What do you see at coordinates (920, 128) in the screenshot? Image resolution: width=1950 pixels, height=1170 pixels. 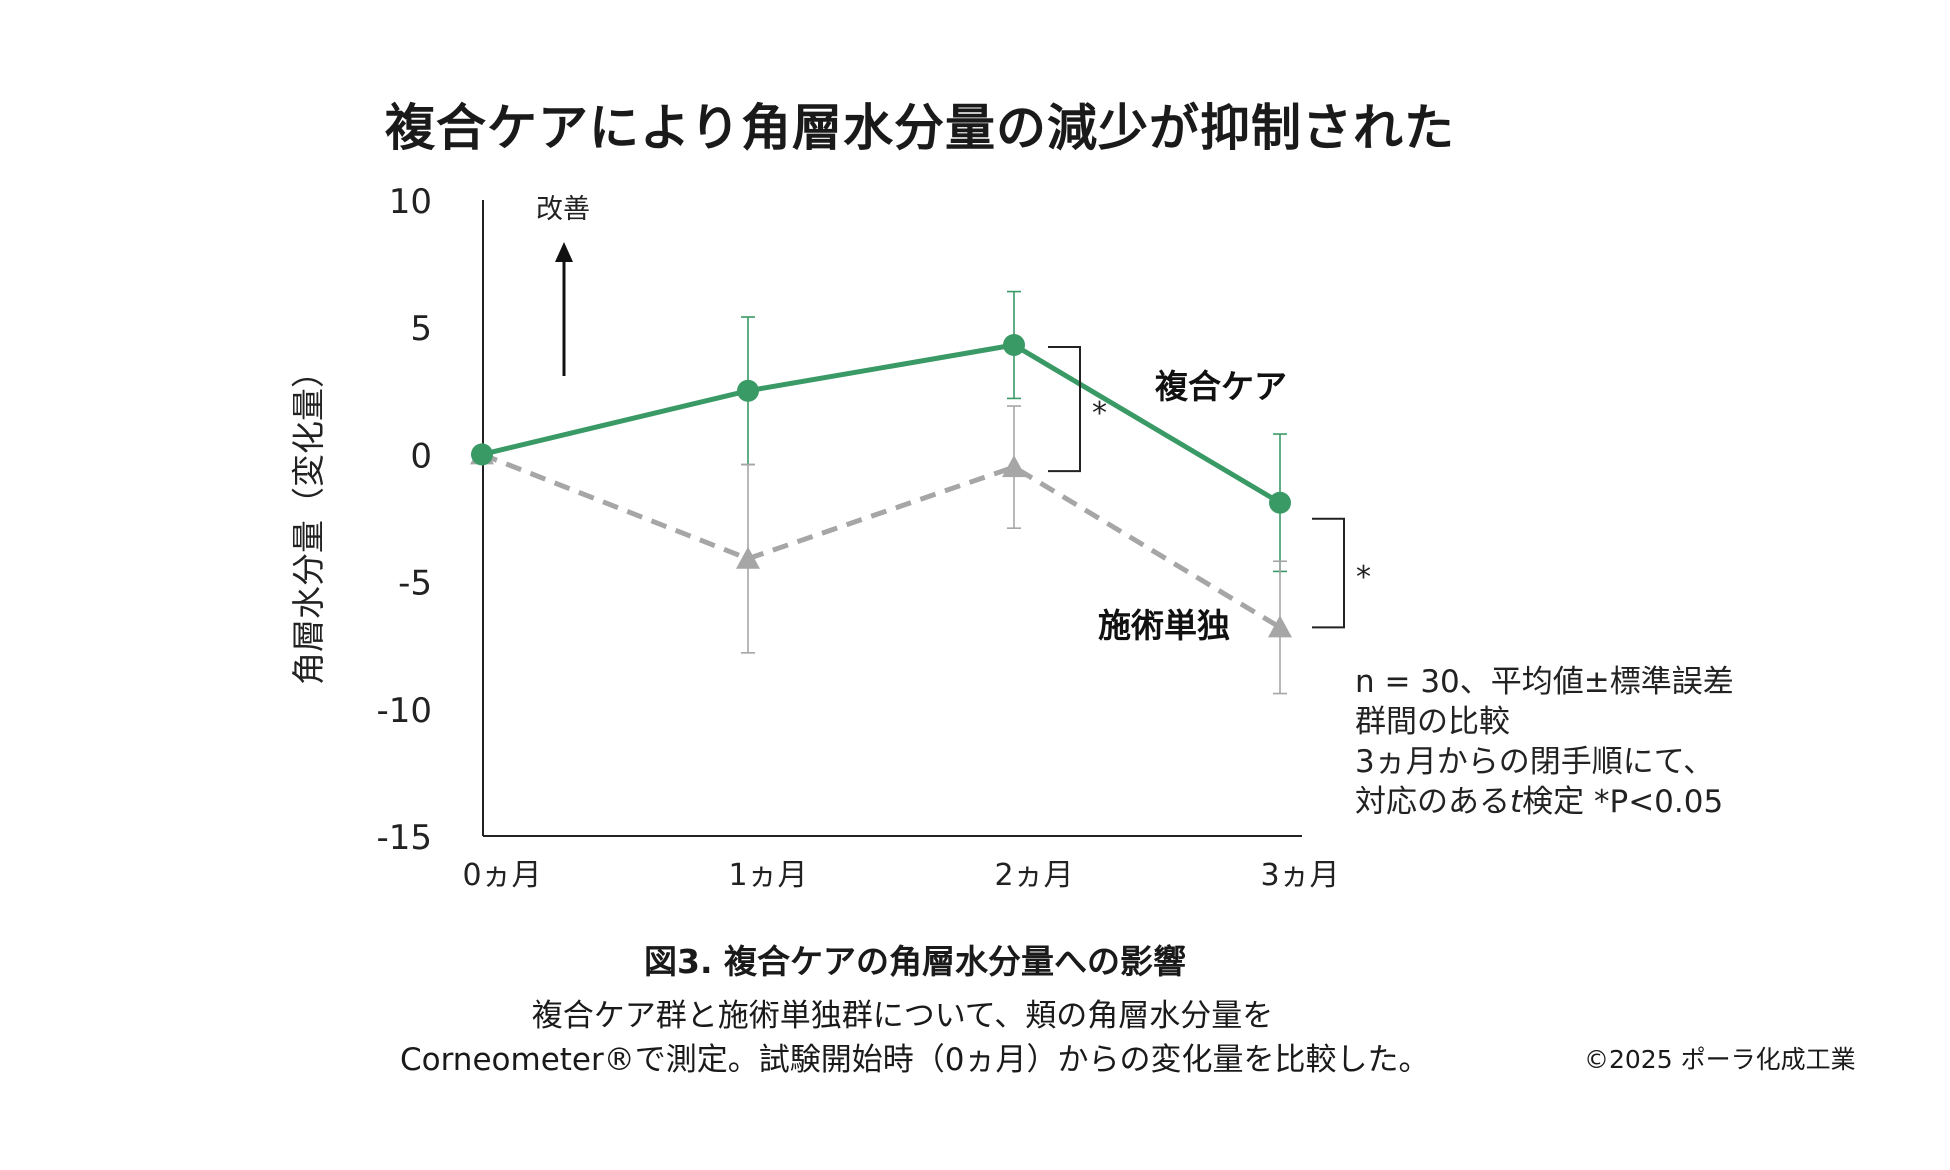 I see `page-title-text: 複合ケアにより角層水分量の減少が抑制された` at bounding box center [920, 128].